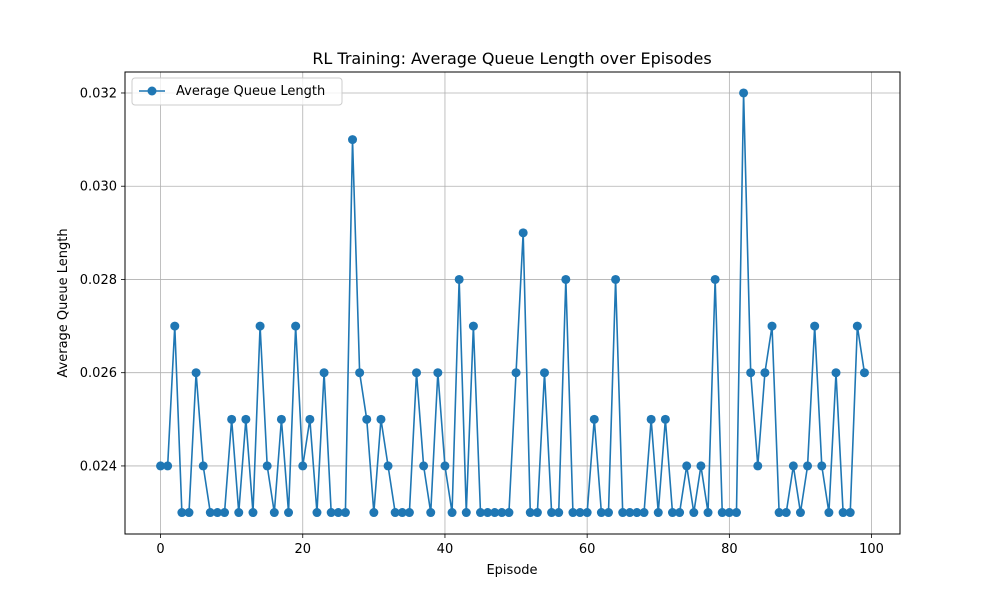 Image resolution: width=1000 pixels, height=600 pixels. What do you see at coordinates (98, 466) in the screenshot?
I see `y-tick-label: 0.024` at bounding box center [98, 466].